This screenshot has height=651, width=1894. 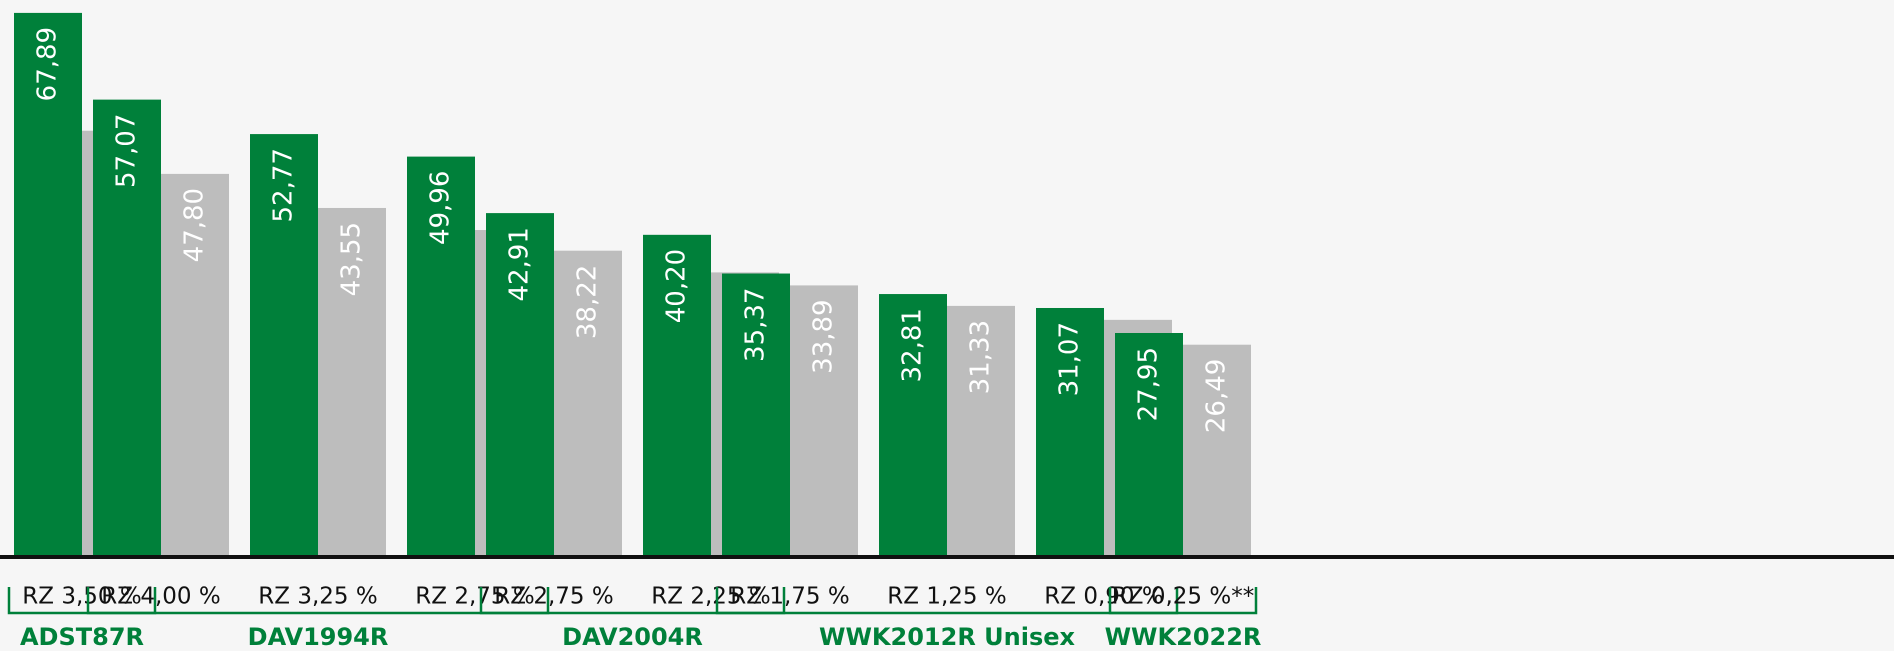 I want to click on value-label: 40,20, so click(x=677, y=286).